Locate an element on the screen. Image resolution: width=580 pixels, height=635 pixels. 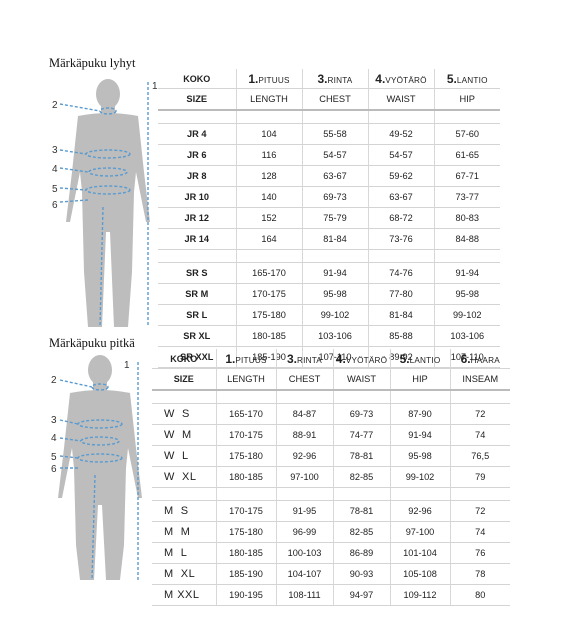
header-cell: 5.LANTIO is located at coordinates (466, 79).